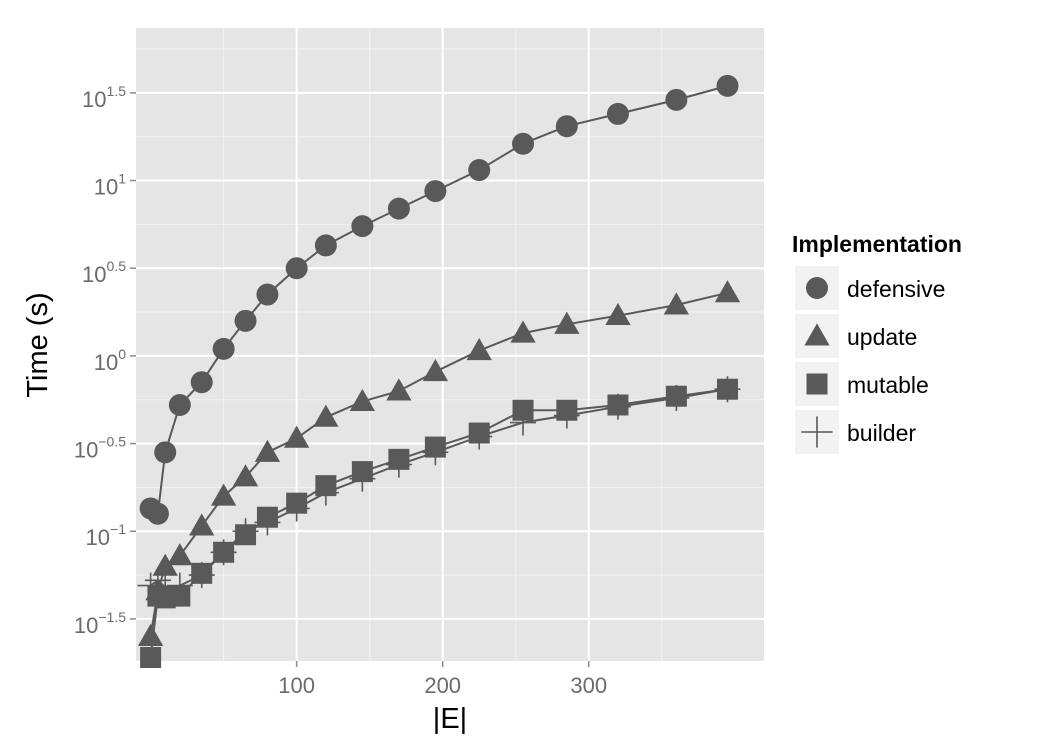  I want to click on y-tick-label: 10⁰, so click(110, 360).